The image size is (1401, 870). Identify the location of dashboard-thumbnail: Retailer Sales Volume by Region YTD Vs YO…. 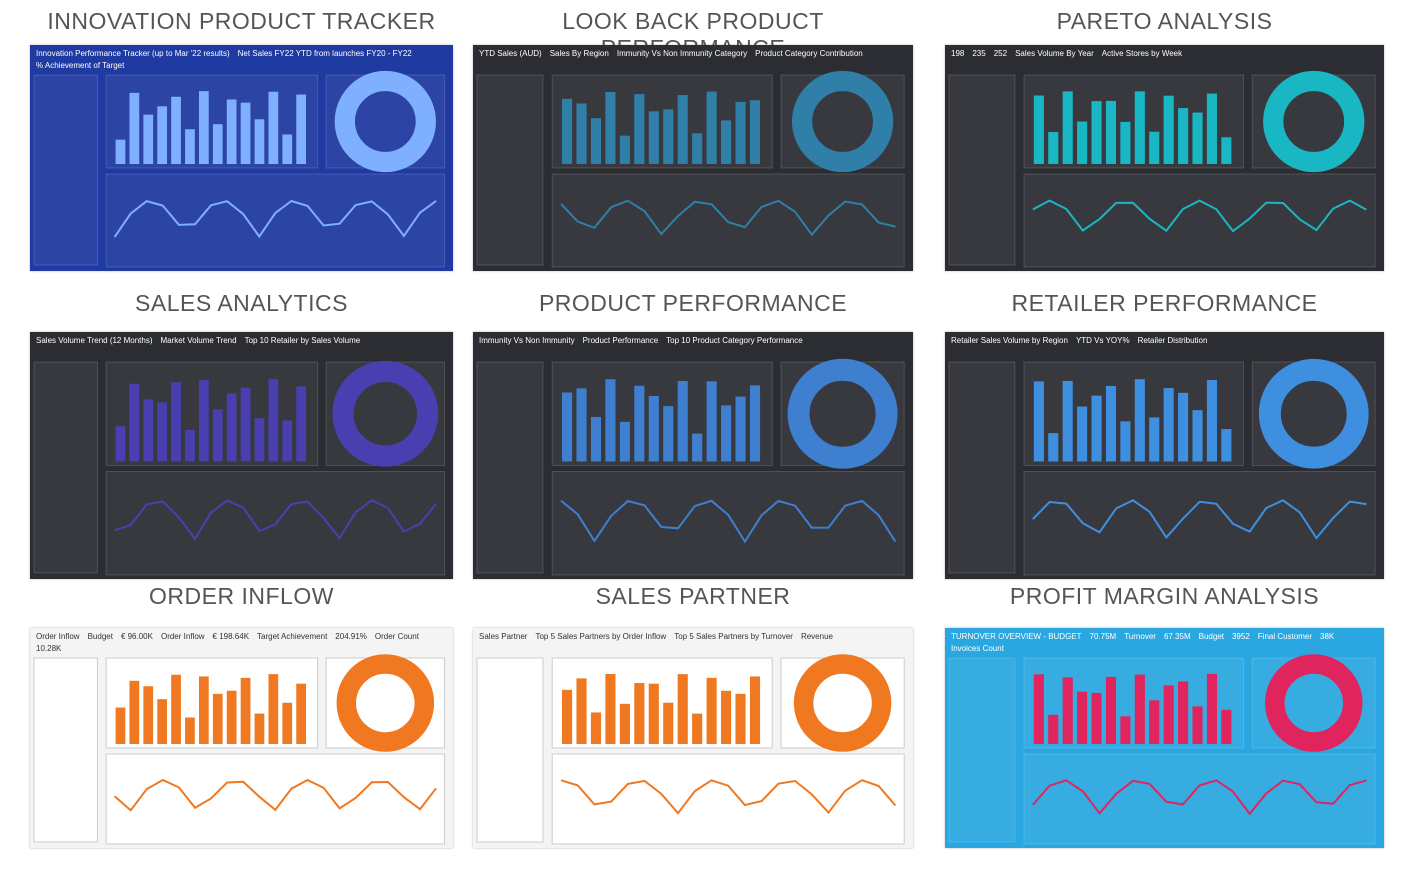
(1164, 455).